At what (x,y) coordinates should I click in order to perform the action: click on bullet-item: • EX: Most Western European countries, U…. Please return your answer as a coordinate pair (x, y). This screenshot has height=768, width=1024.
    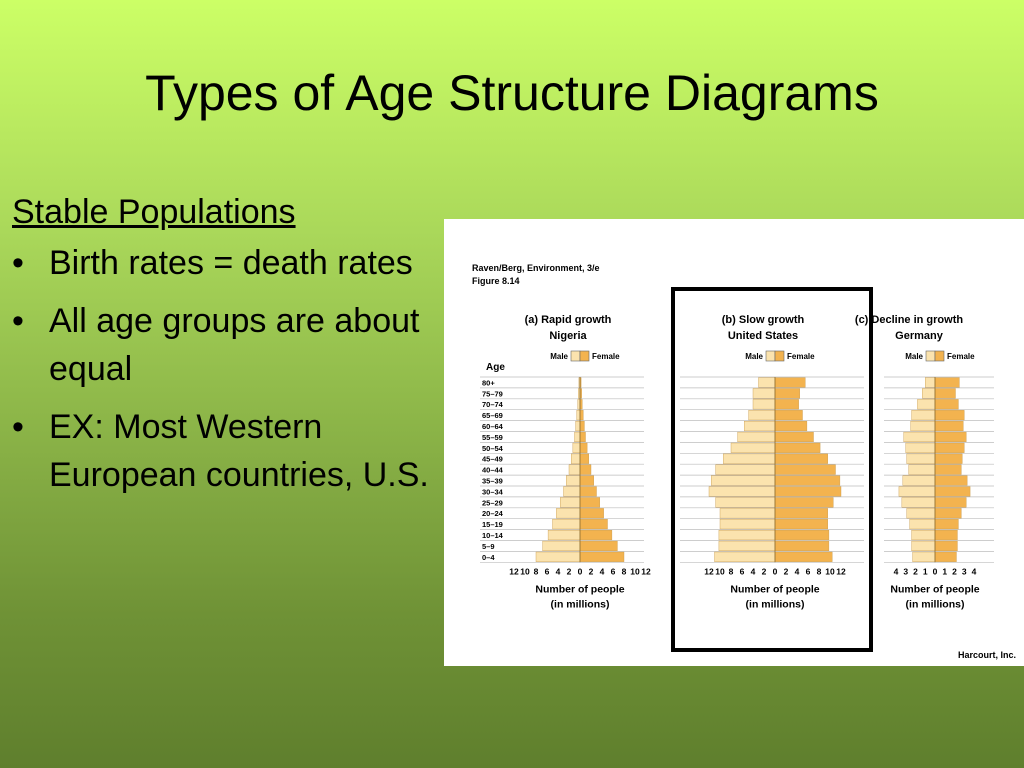
    Looking at the image, I should click on (222, 452).